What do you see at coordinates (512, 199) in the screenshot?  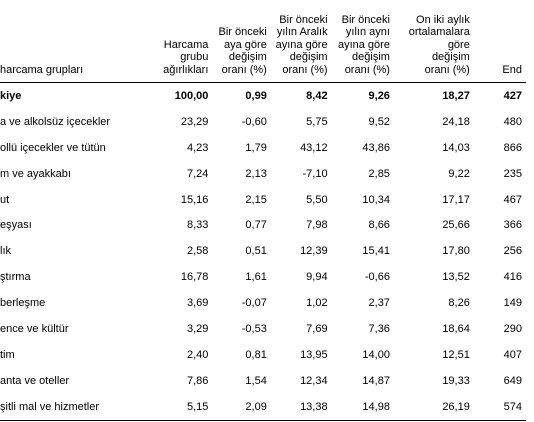 I see `index-cell: 467` at bounding box center [512, 199].